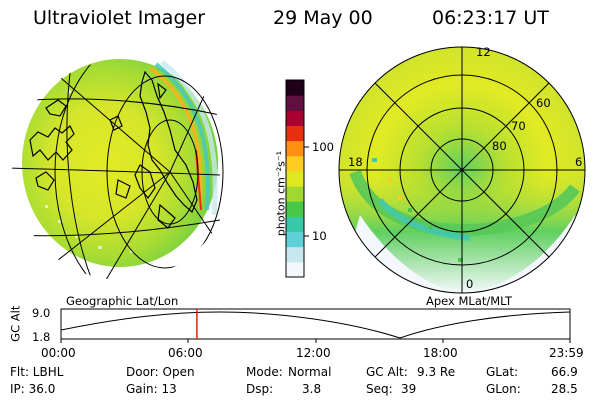 This screenshot has width=600, height=400. I want to click on date-label: 29 May 00, so click(323, 18).